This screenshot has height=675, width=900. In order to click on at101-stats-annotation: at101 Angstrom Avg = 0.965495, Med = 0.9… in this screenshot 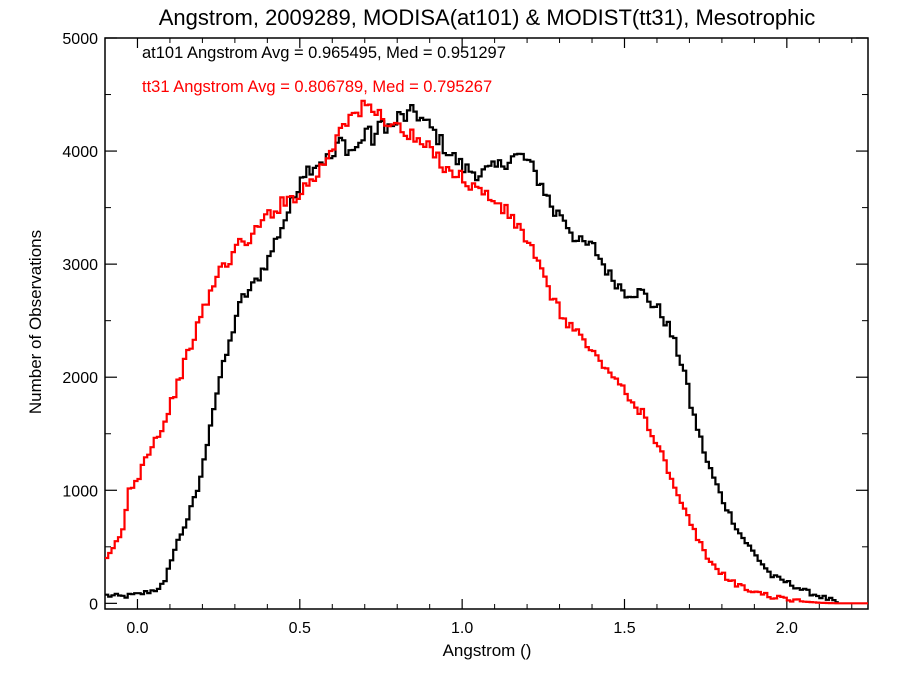, I will do `click(324, 53)`.